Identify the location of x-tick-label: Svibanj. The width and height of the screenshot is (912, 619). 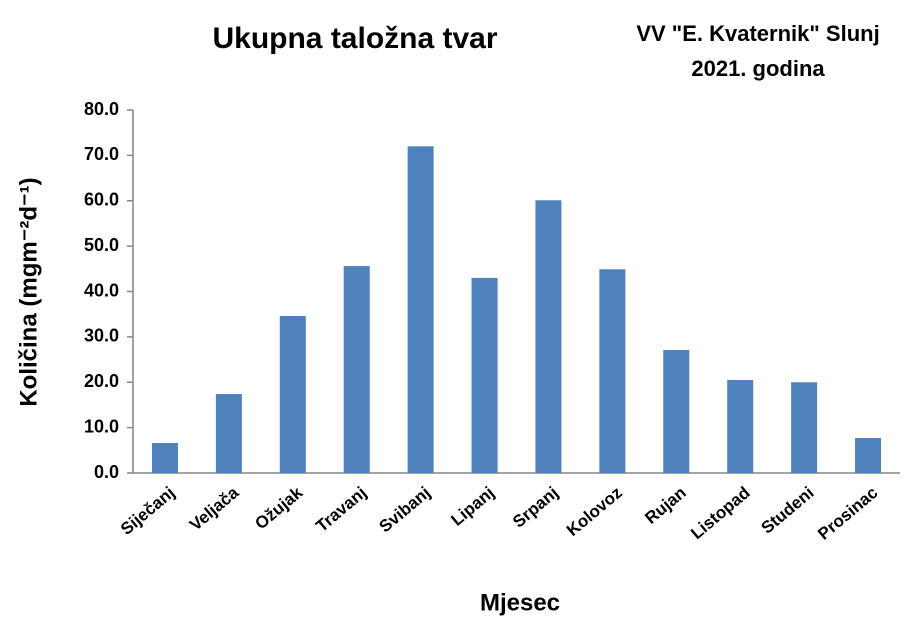
(405, 509).